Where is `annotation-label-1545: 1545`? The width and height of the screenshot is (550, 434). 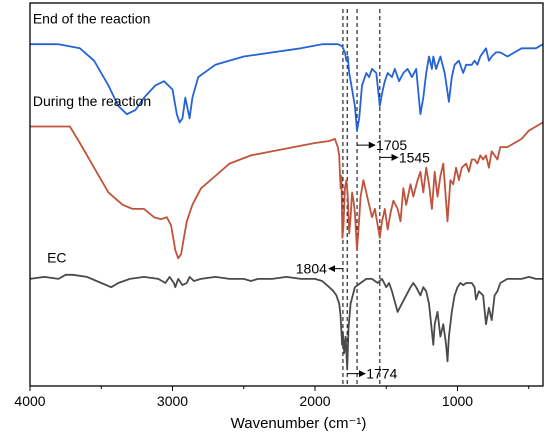
annotation-label-1545: 1545 is located at coordinates (414, 157).